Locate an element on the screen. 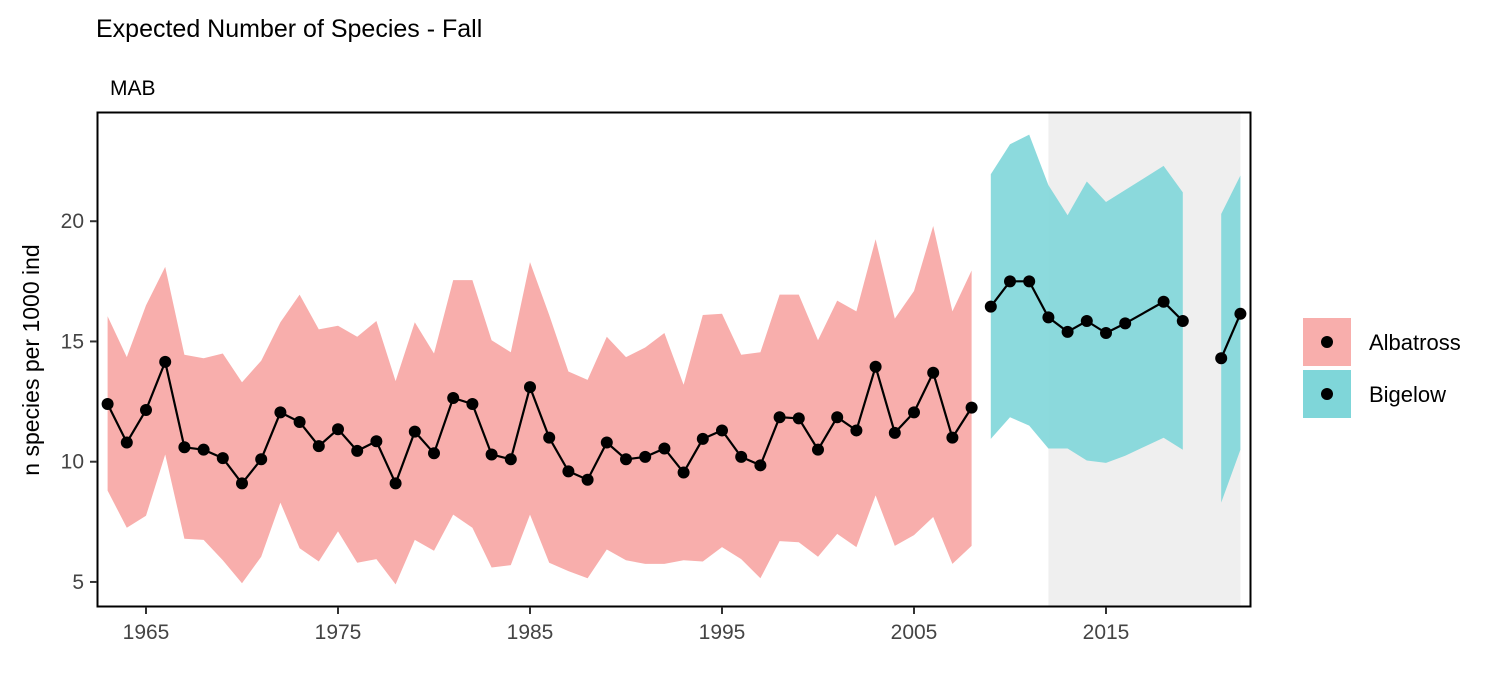 The width and height of the screenshot is (1512, 680). y-tick-label: 20 is located at coordinates (72, 221).